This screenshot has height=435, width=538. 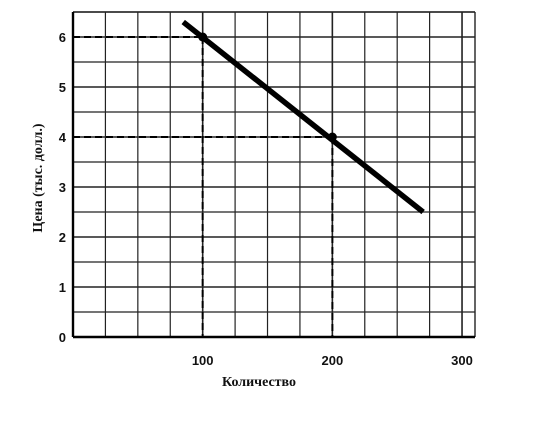 What do you see at coordinates (62, 187) in the screenshot?
I see `y-tick-label: 3` at bounding box center [62, 187].